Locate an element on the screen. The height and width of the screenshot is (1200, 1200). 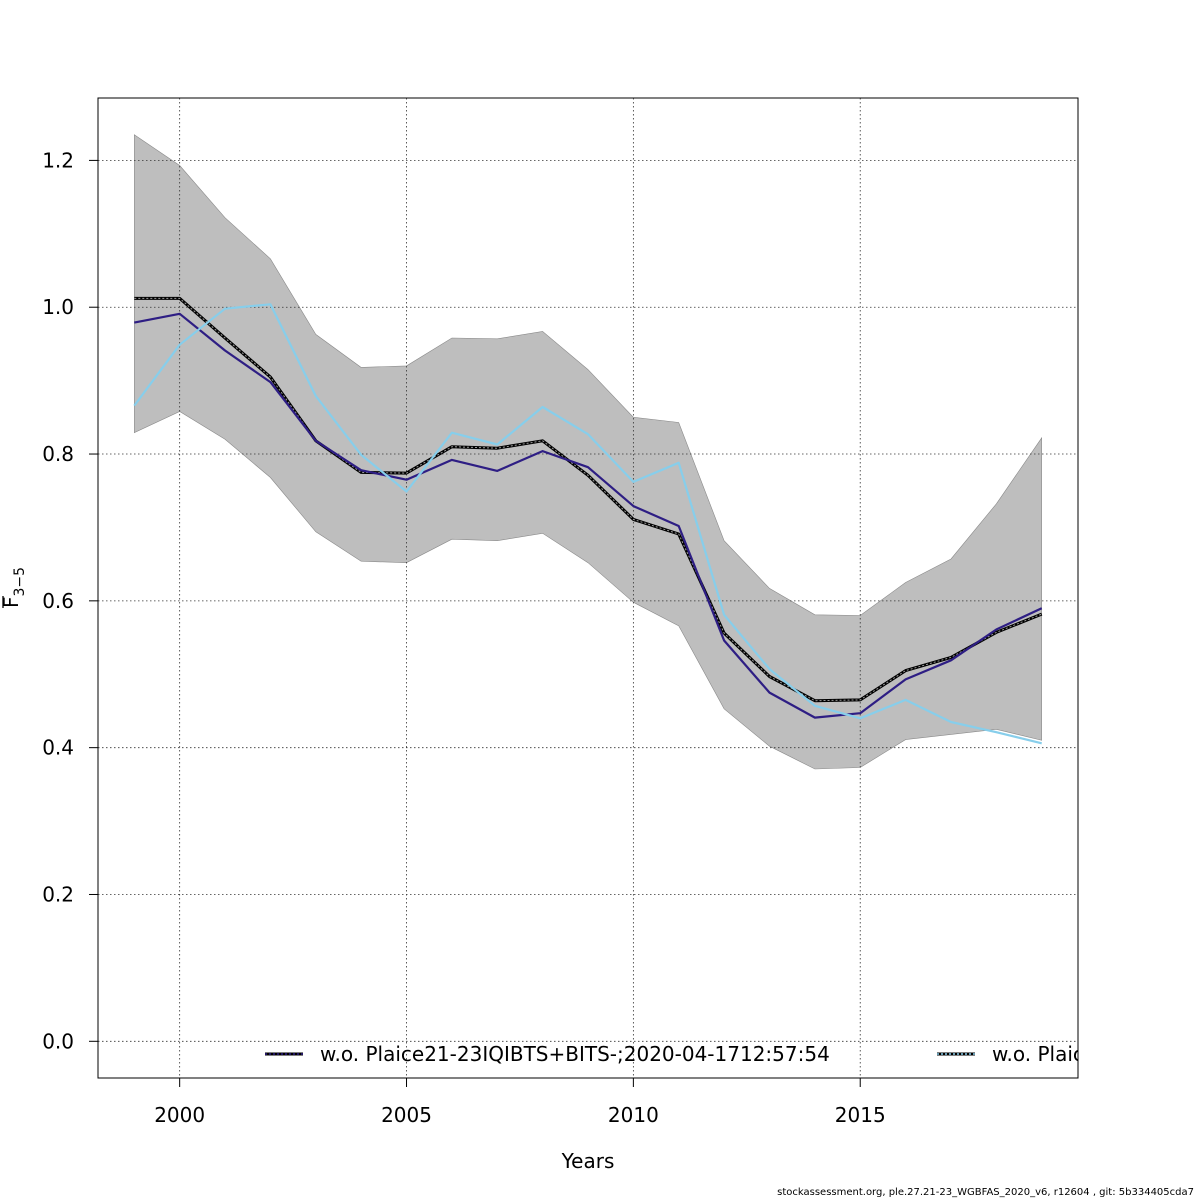
y-tick-label-0.8: 0.8 is located at coordinates (58, 454).